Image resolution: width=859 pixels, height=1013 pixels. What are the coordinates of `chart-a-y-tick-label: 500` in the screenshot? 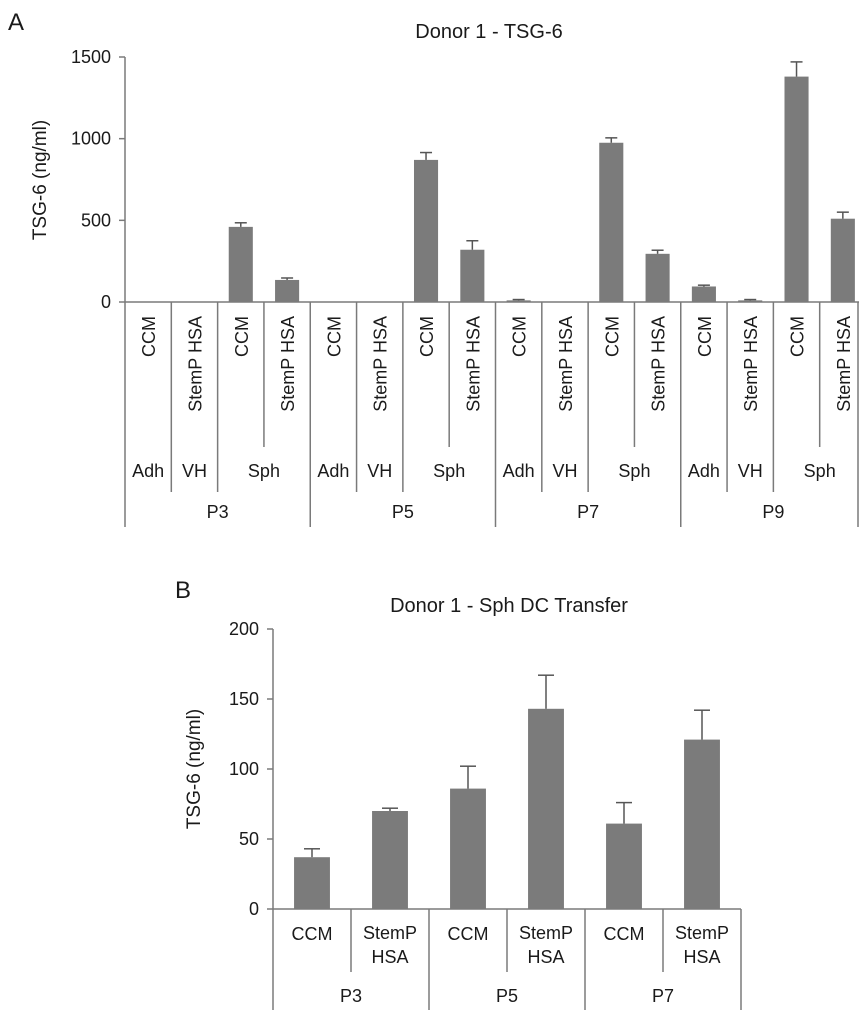 It's located at (96, 220).